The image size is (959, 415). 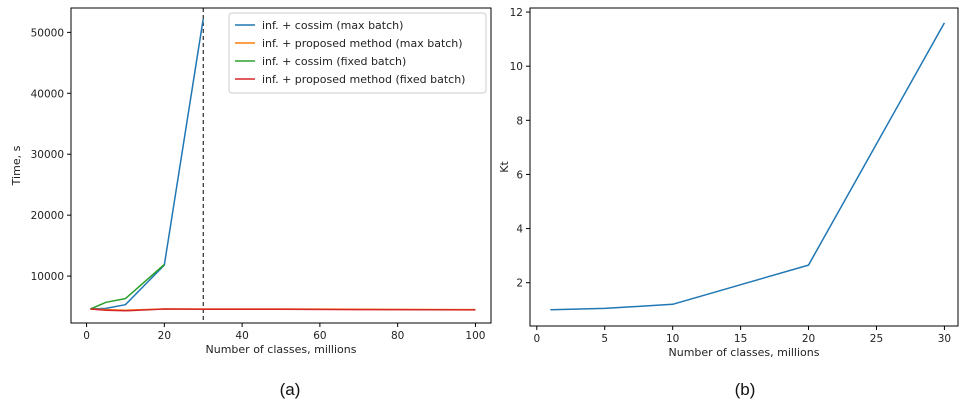 I want to click on x-tick-label: 10, so click(x=672, y=339).